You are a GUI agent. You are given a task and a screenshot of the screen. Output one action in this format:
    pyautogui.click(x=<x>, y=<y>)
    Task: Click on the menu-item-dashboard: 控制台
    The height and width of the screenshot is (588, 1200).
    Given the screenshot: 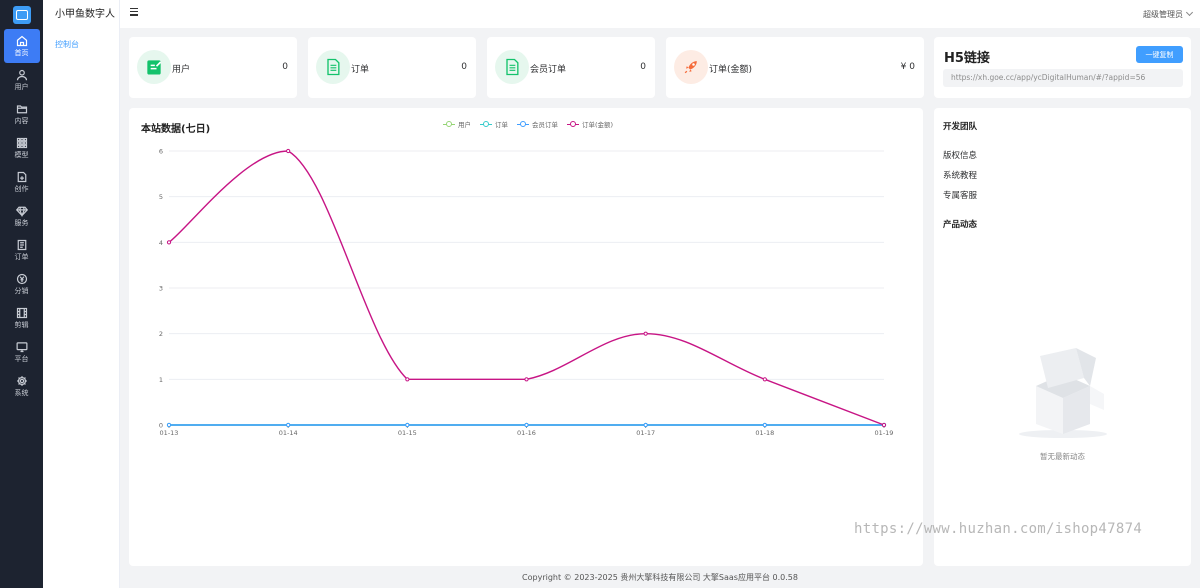 What is the action you would take?
    pyautogui.click(x=67, y=44)
    